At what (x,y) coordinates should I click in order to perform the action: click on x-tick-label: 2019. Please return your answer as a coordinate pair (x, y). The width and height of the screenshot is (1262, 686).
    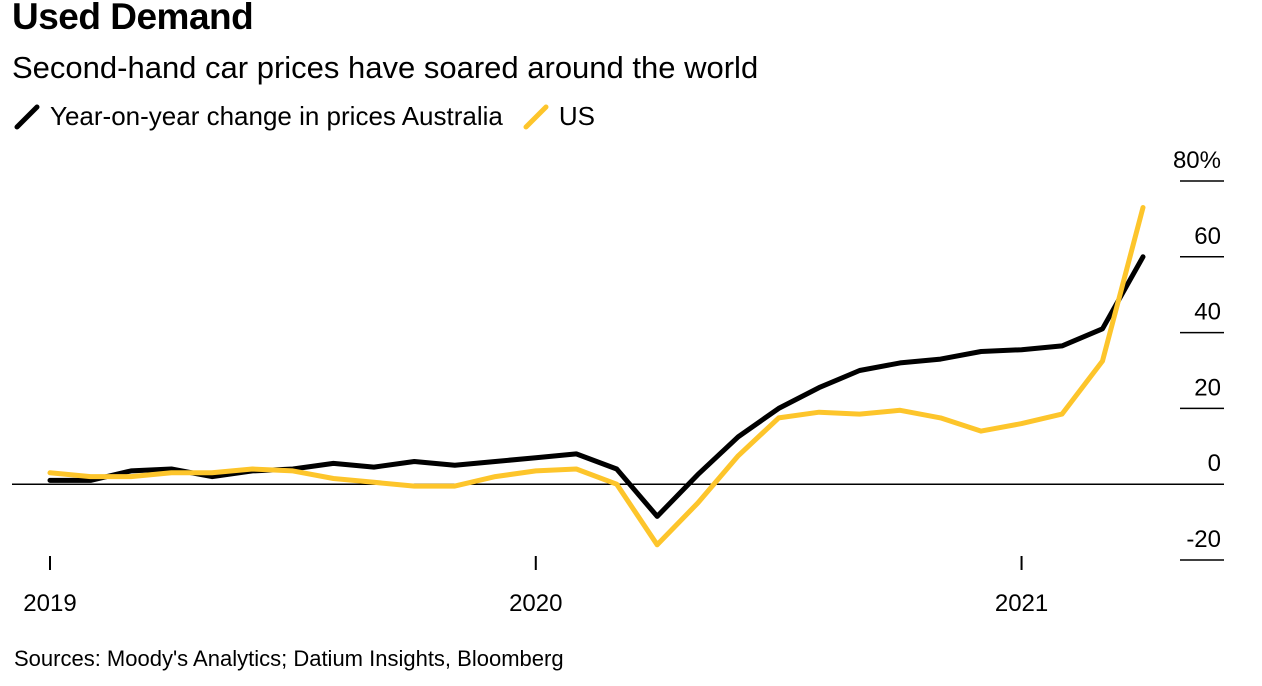
    Looking at the image, I should click on (49, 603).